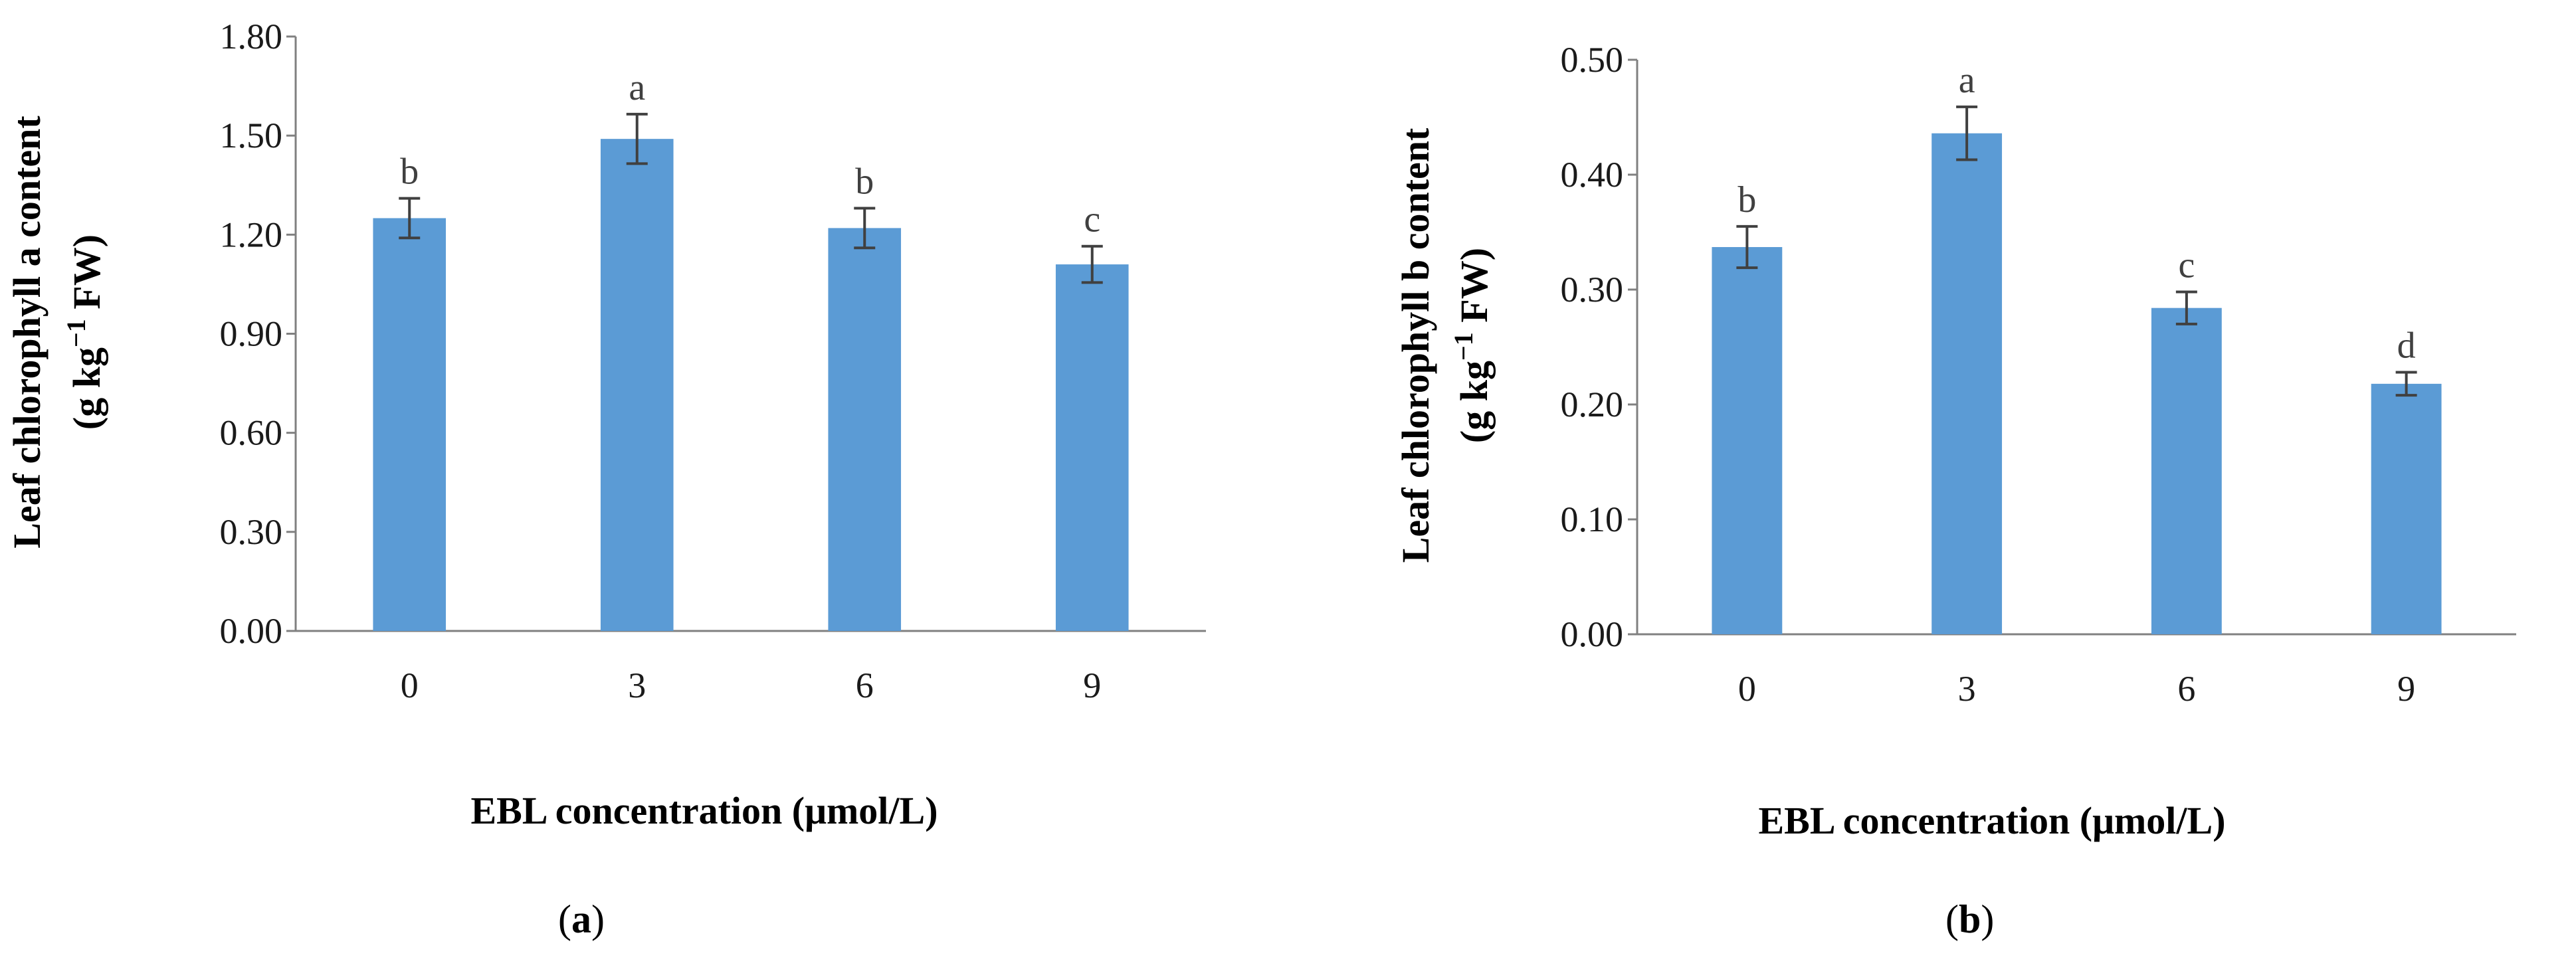 The width and height of the screenshot is (2576, 971). Describe the element at coordinates (1592, 60) in the screenshot. I see `y-tick-label: 0.50` at that location.